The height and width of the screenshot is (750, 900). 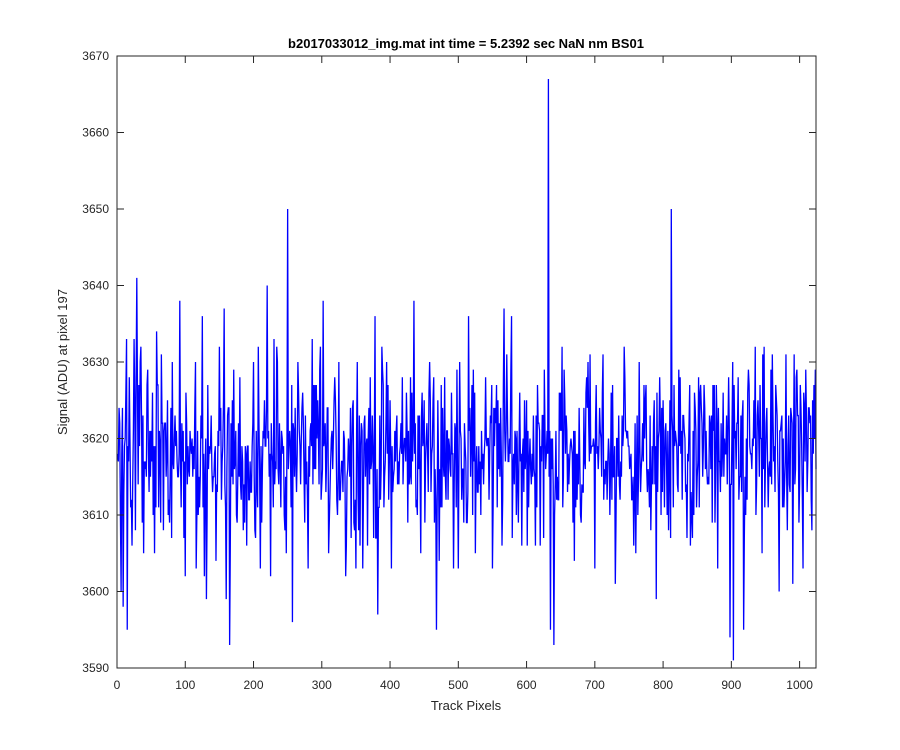 I want to click on x-tick-label: 0, so click(x=117, y=685).